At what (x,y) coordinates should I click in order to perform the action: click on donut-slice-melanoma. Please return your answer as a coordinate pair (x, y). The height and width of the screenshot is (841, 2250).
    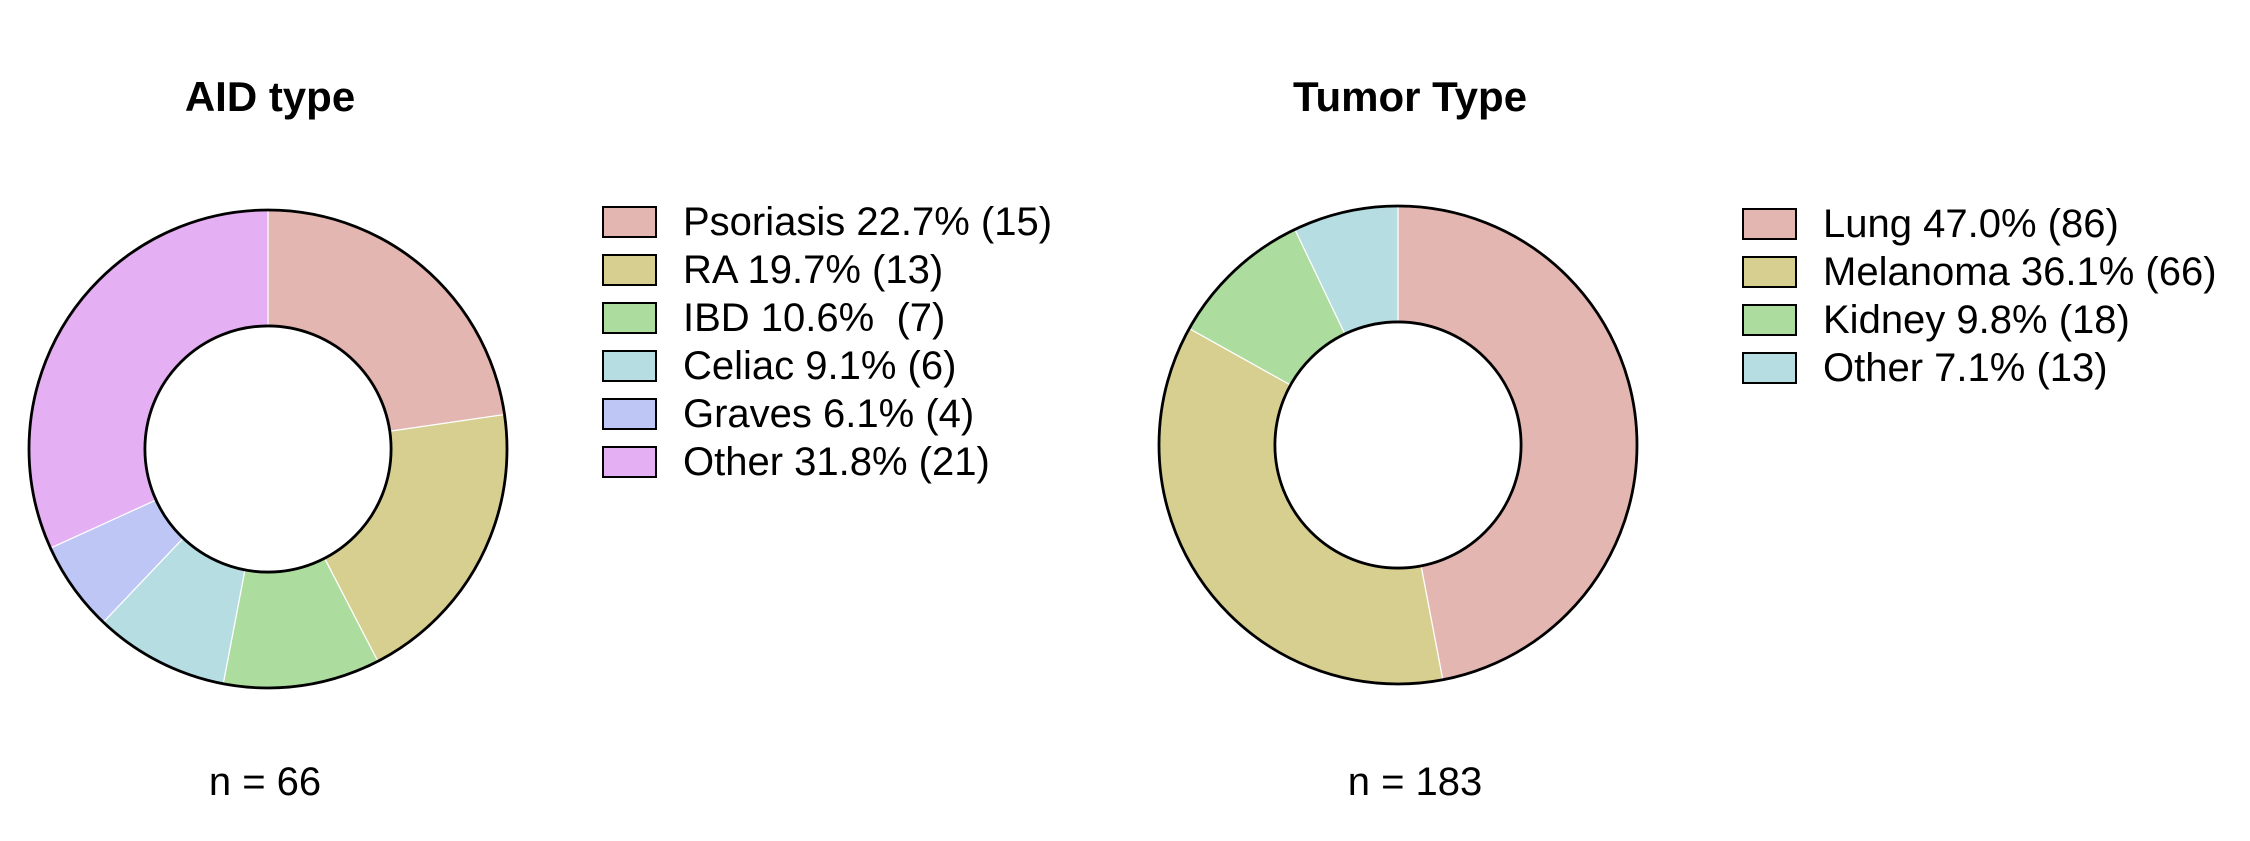
    Looking at the image, I should click on (1301, 506).